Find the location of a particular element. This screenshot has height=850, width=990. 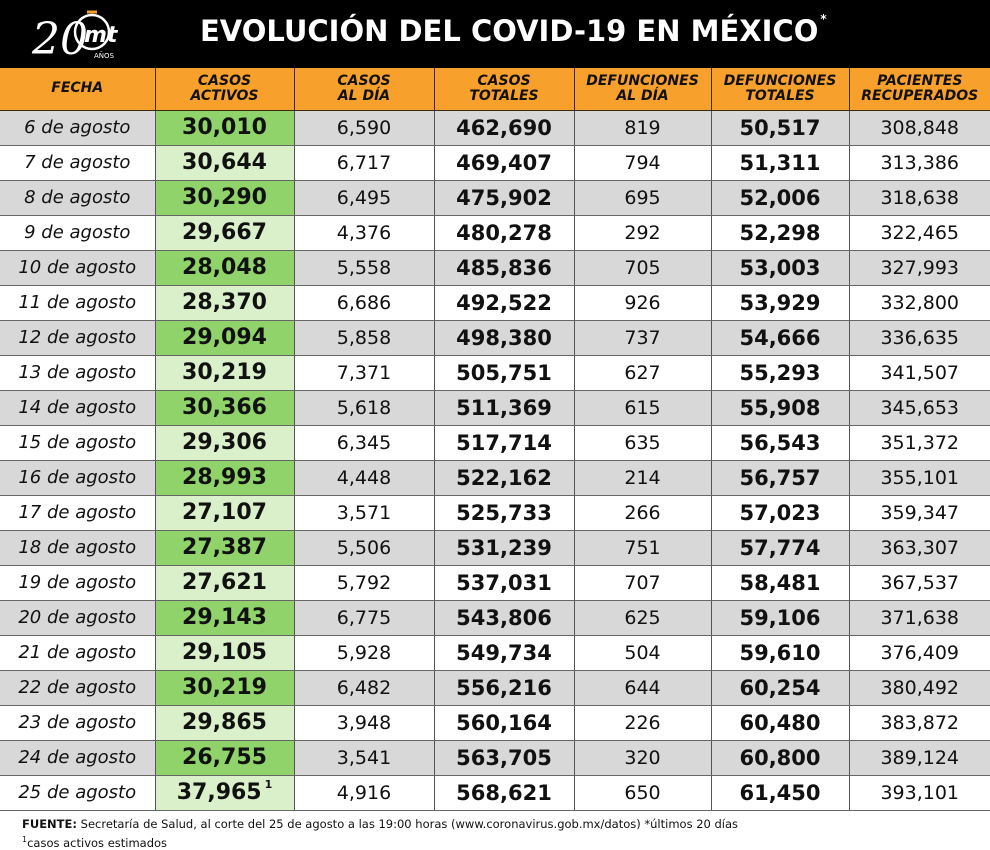

cell-casos-al-dia-value: 6,717 is located at coordinates (364, 162).